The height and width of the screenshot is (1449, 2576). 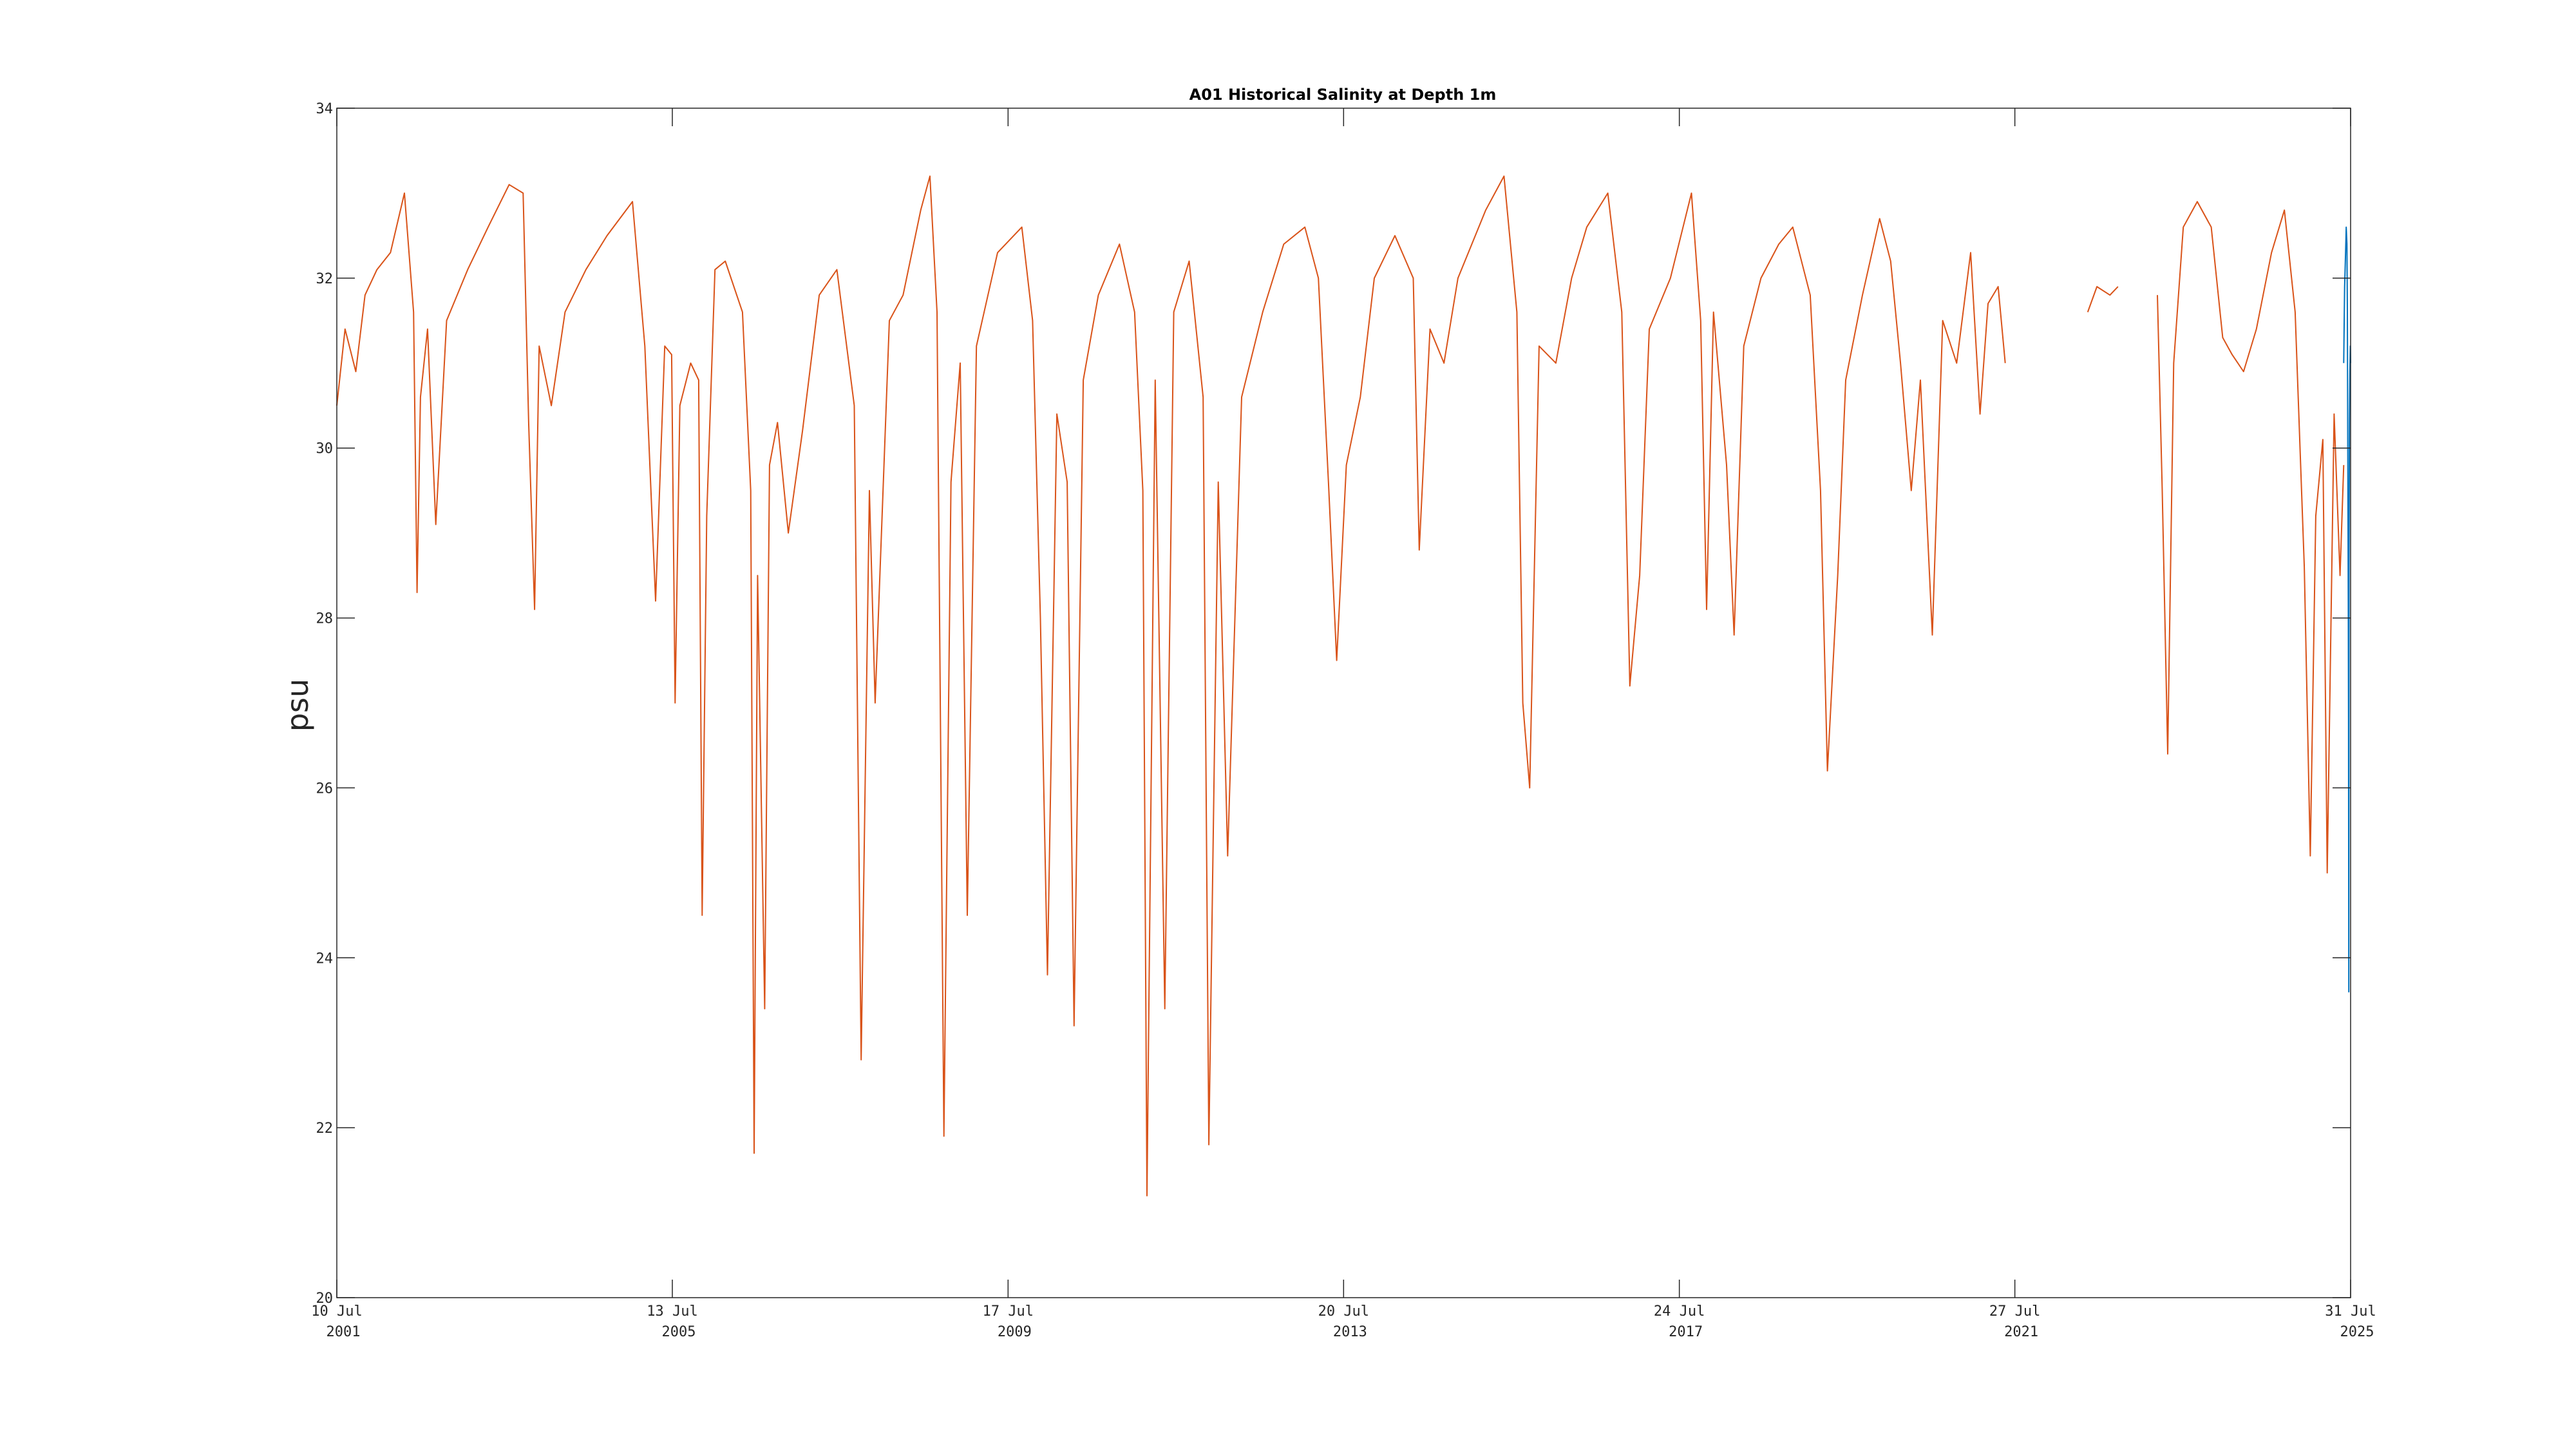 What do you see at coordinates (679, 1332) in the screenshot?
I see `x-tick-label-year: 2005` at bounding box center [679, 1332].